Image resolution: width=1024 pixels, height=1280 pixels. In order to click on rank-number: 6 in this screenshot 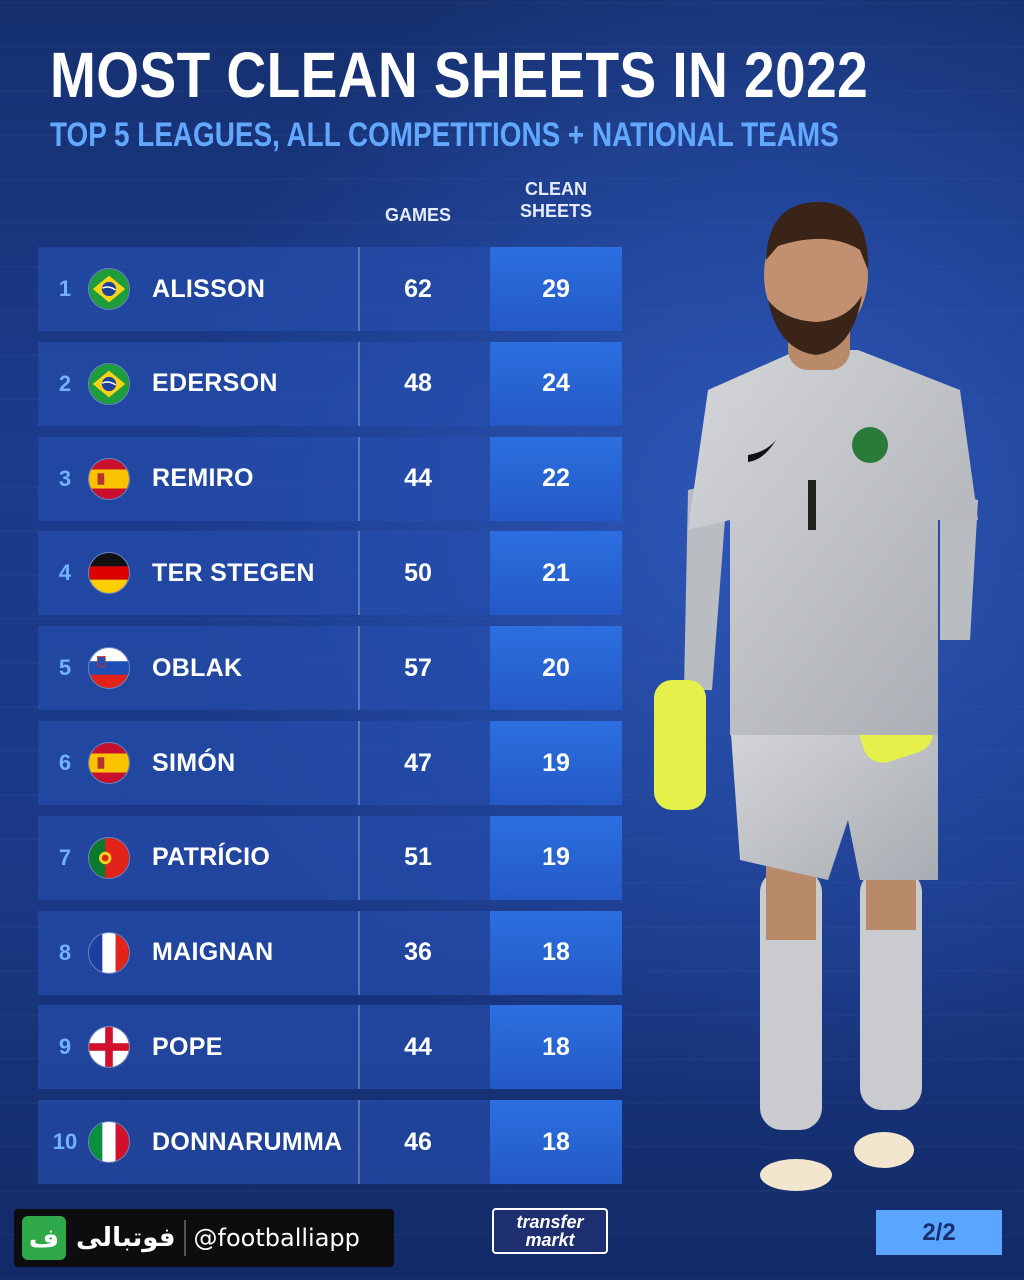, I will do `click(65, 762)`.